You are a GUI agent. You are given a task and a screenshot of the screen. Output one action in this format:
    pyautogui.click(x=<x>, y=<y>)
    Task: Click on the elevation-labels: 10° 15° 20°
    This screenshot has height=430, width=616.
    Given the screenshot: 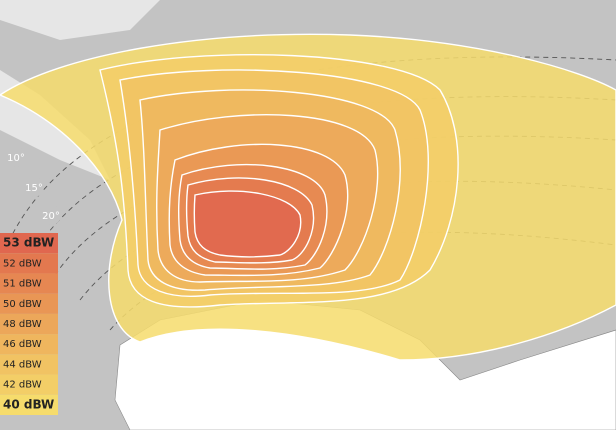 What is the action you would take?
    pyautogui.click(x=33, y=186)
    